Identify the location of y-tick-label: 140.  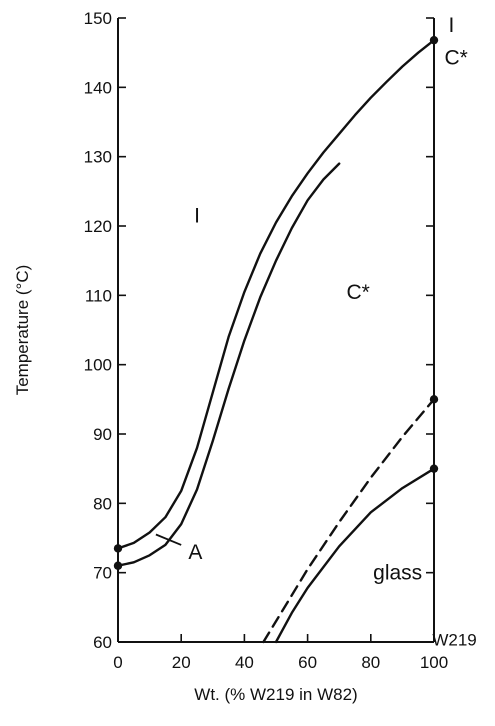
(98, 87).